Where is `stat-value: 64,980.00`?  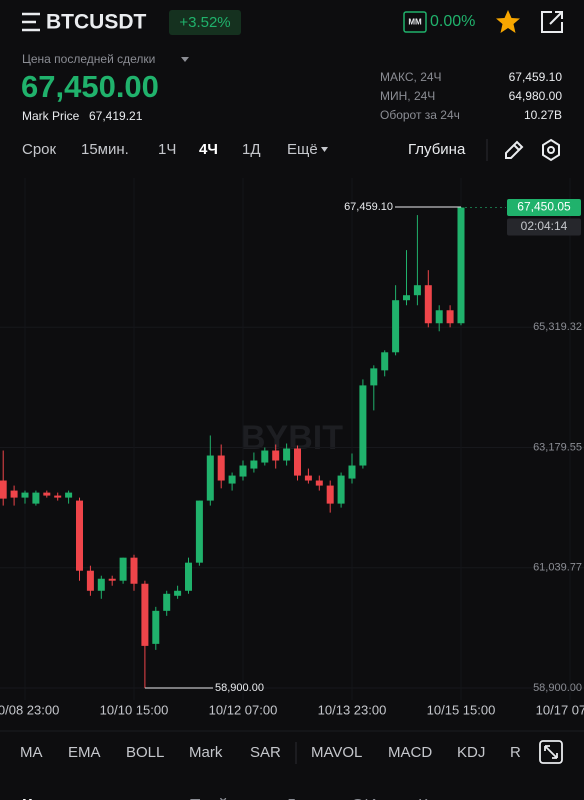 stat-value: 64,980.00 is located at coordinates (536, 96).